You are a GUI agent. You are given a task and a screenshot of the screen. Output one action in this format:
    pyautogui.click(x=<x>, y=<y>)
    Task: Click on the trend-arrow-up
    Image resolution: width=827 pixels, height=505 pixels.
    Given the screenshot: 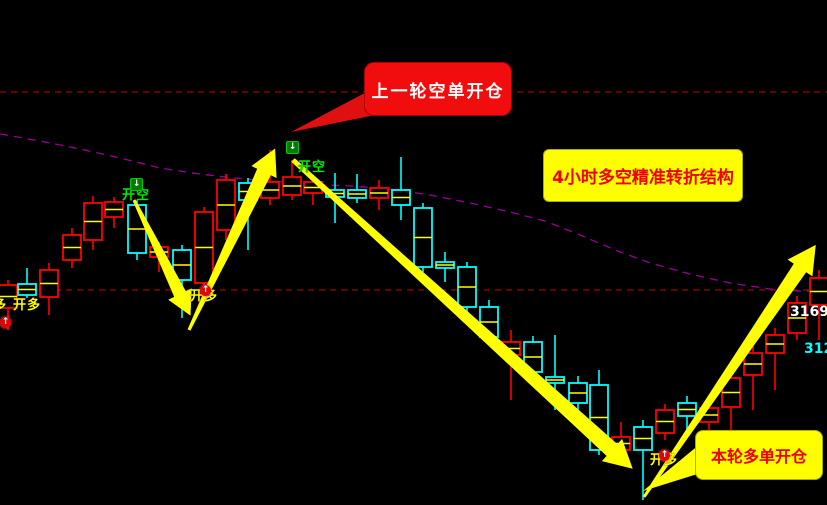 What is the action you would take?
    pyautogui.click(x=729, y=371)
    